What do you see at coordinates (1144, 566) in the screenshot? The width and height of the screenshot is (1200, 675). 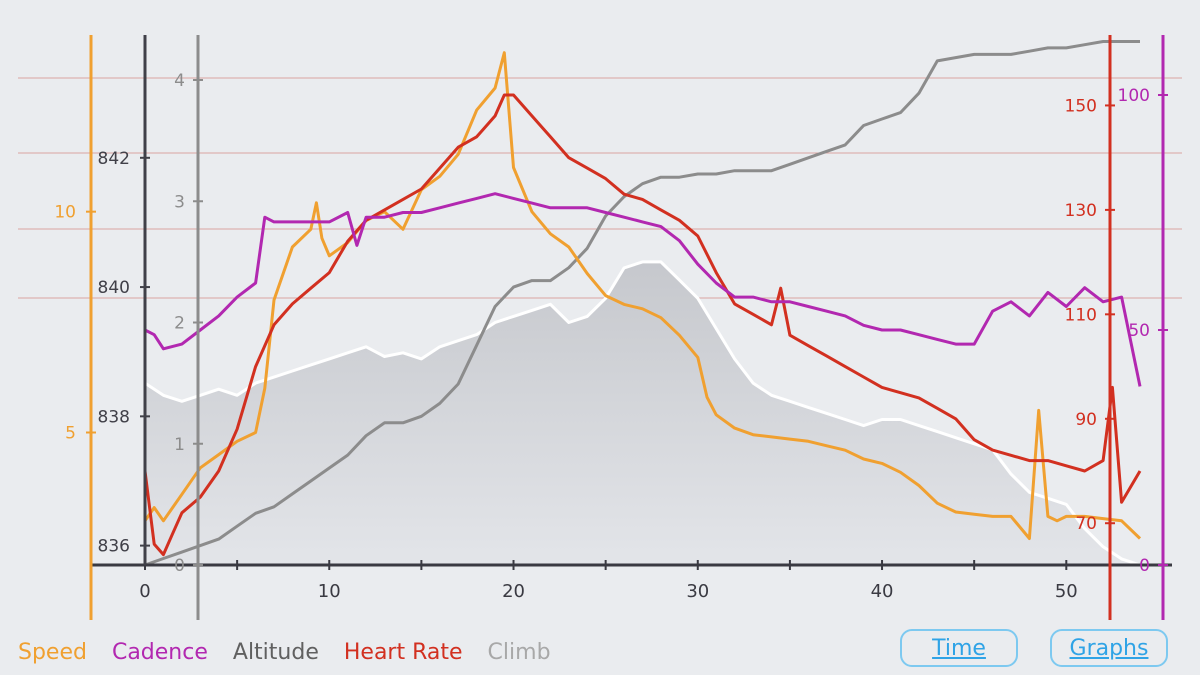 I see `cadence-tick-label-0: 0` at bounding box center [1144, 566].